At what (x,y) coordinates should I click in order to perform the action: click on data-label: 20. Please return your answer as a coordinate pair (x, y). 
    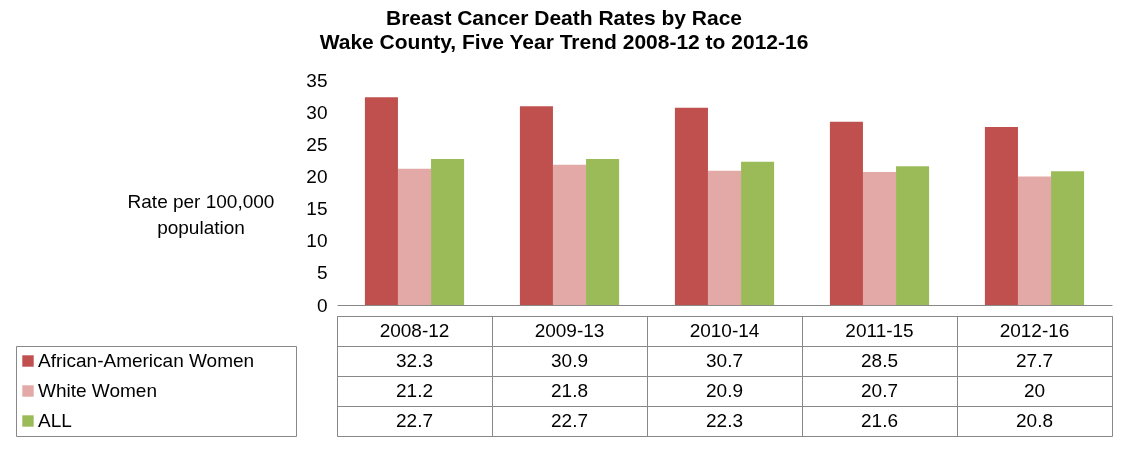
    Looking at the image, I should click on (1034, 390).